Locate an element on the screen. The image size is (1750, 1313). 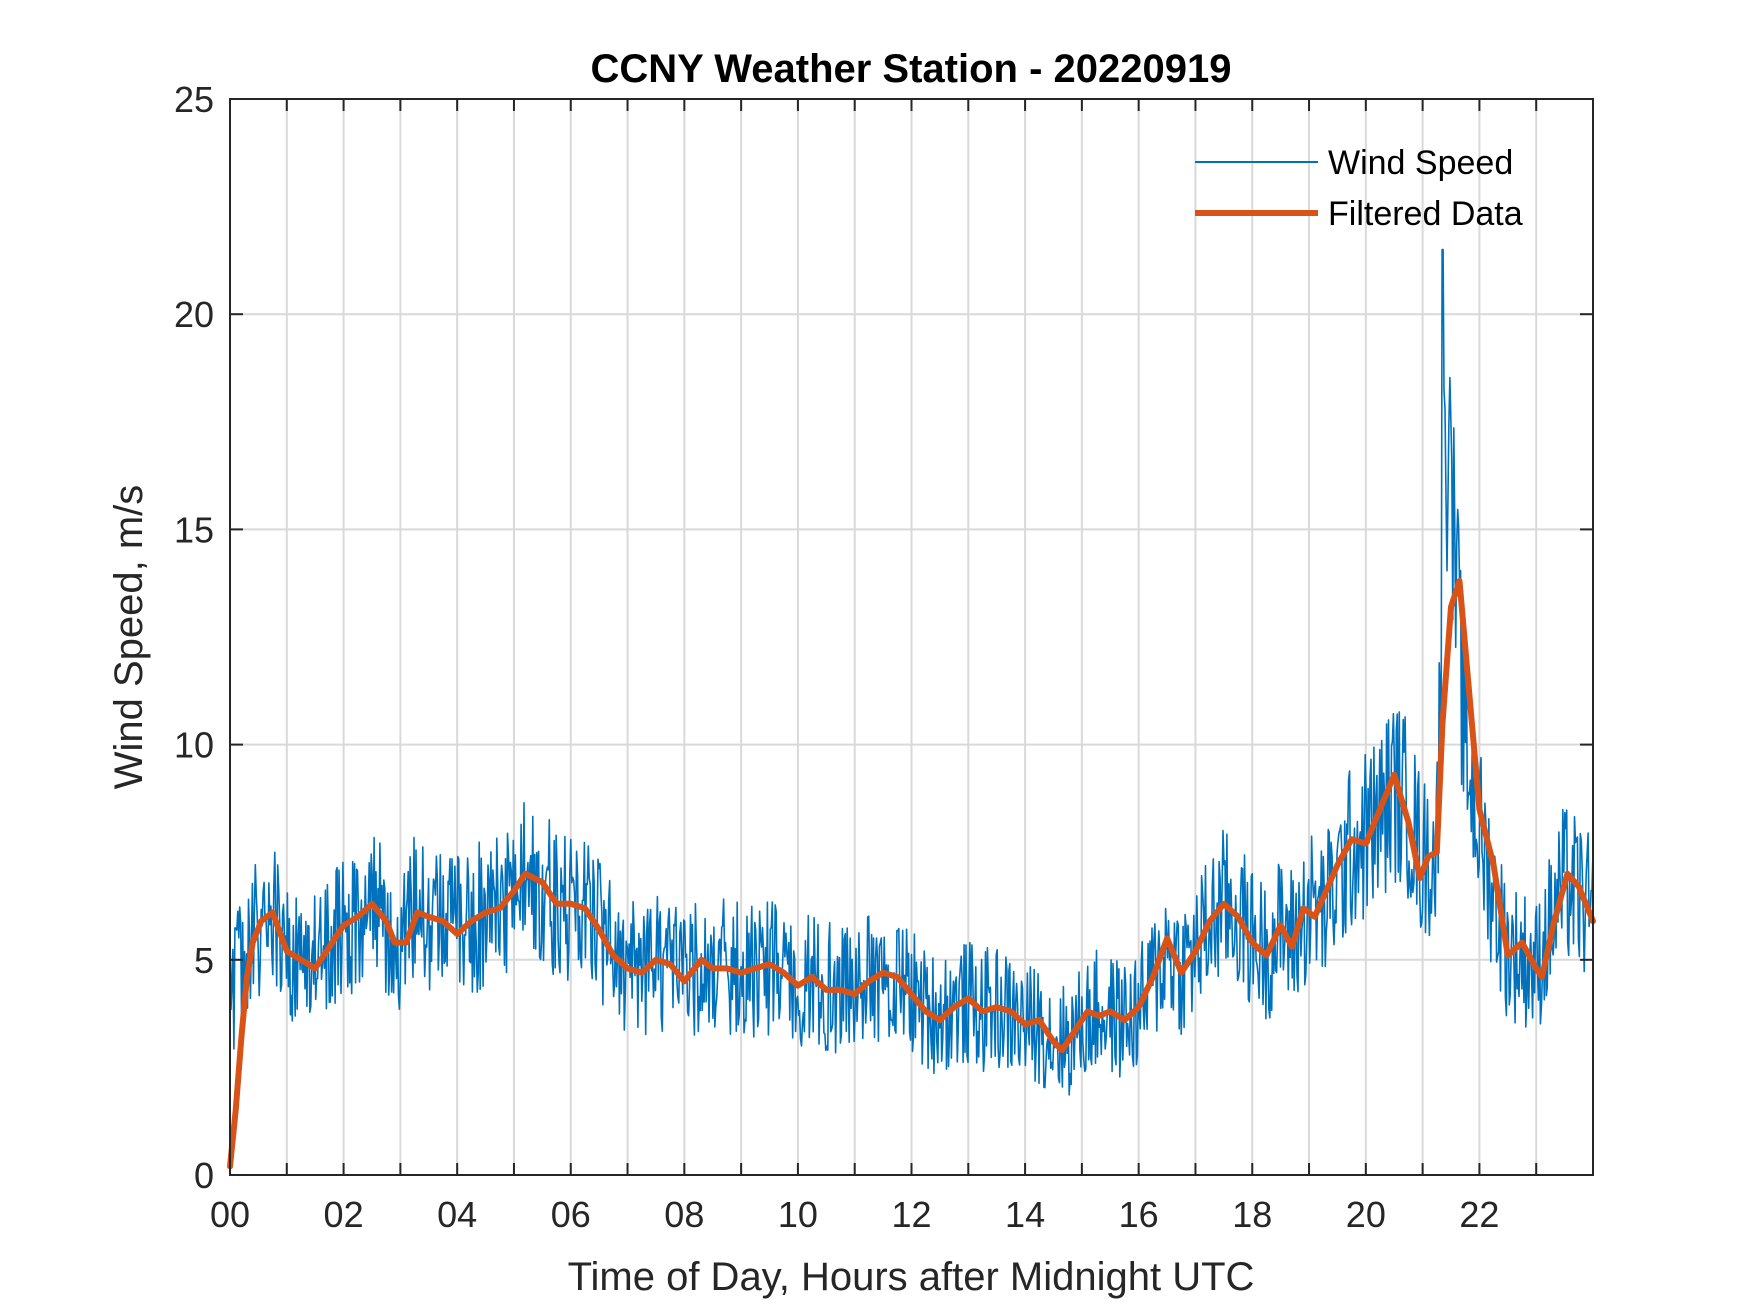
chart-title: CCNY Weather Station - 20220919 is located at coordinates (911, 69).